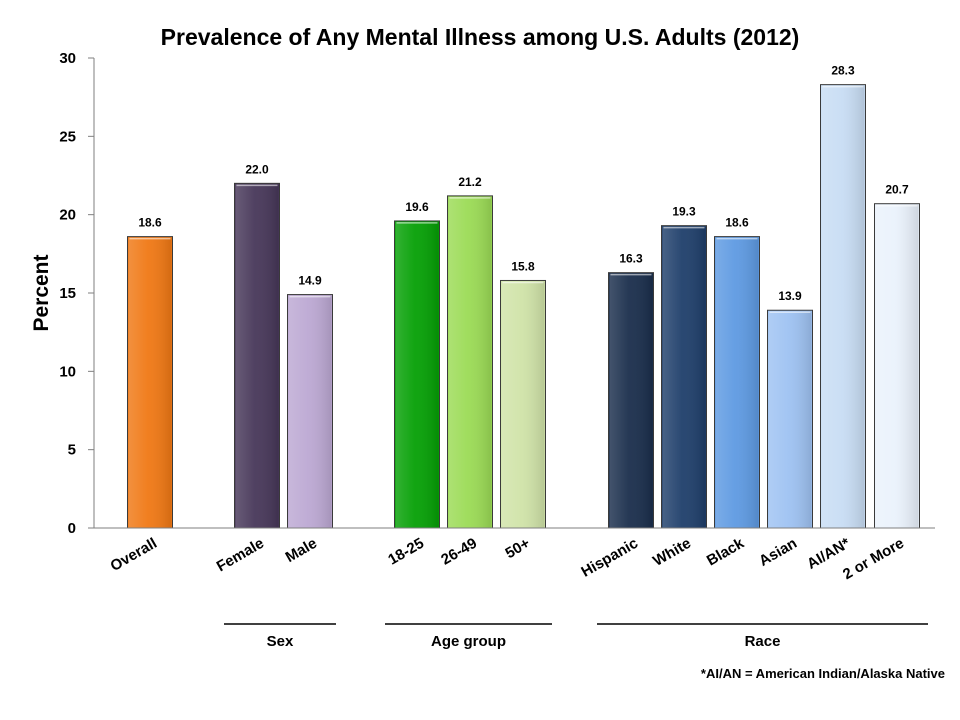 The width and height of the screenshot is (960, 720). Describe the element at coordinates (684, 212) in the screenshot. I see `data-label: 19.3` at that location.